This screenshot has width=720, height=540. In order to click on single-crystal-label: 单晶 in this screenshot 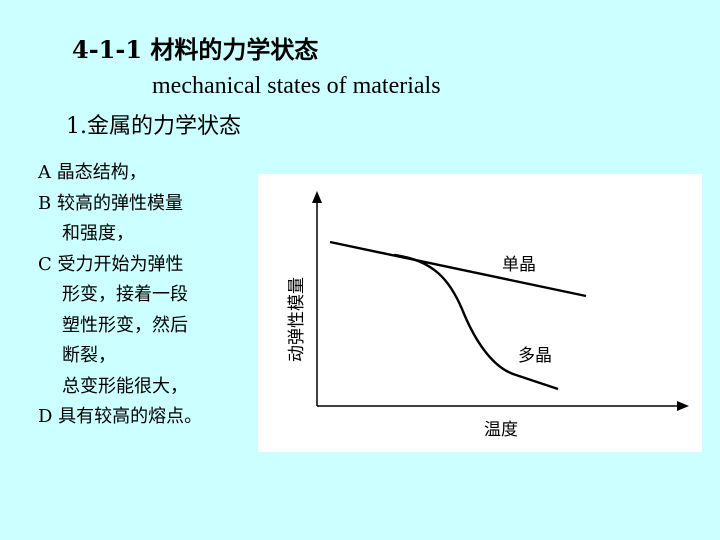, I will do `click(519, 265)`.